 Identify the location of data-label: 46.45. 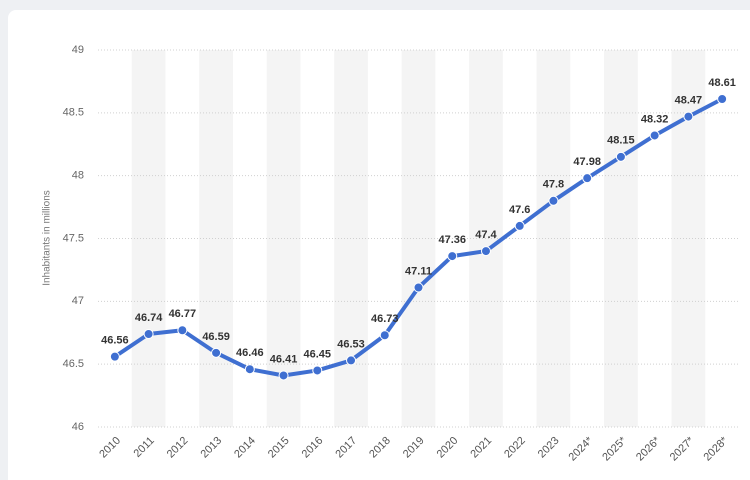
(318, 354).